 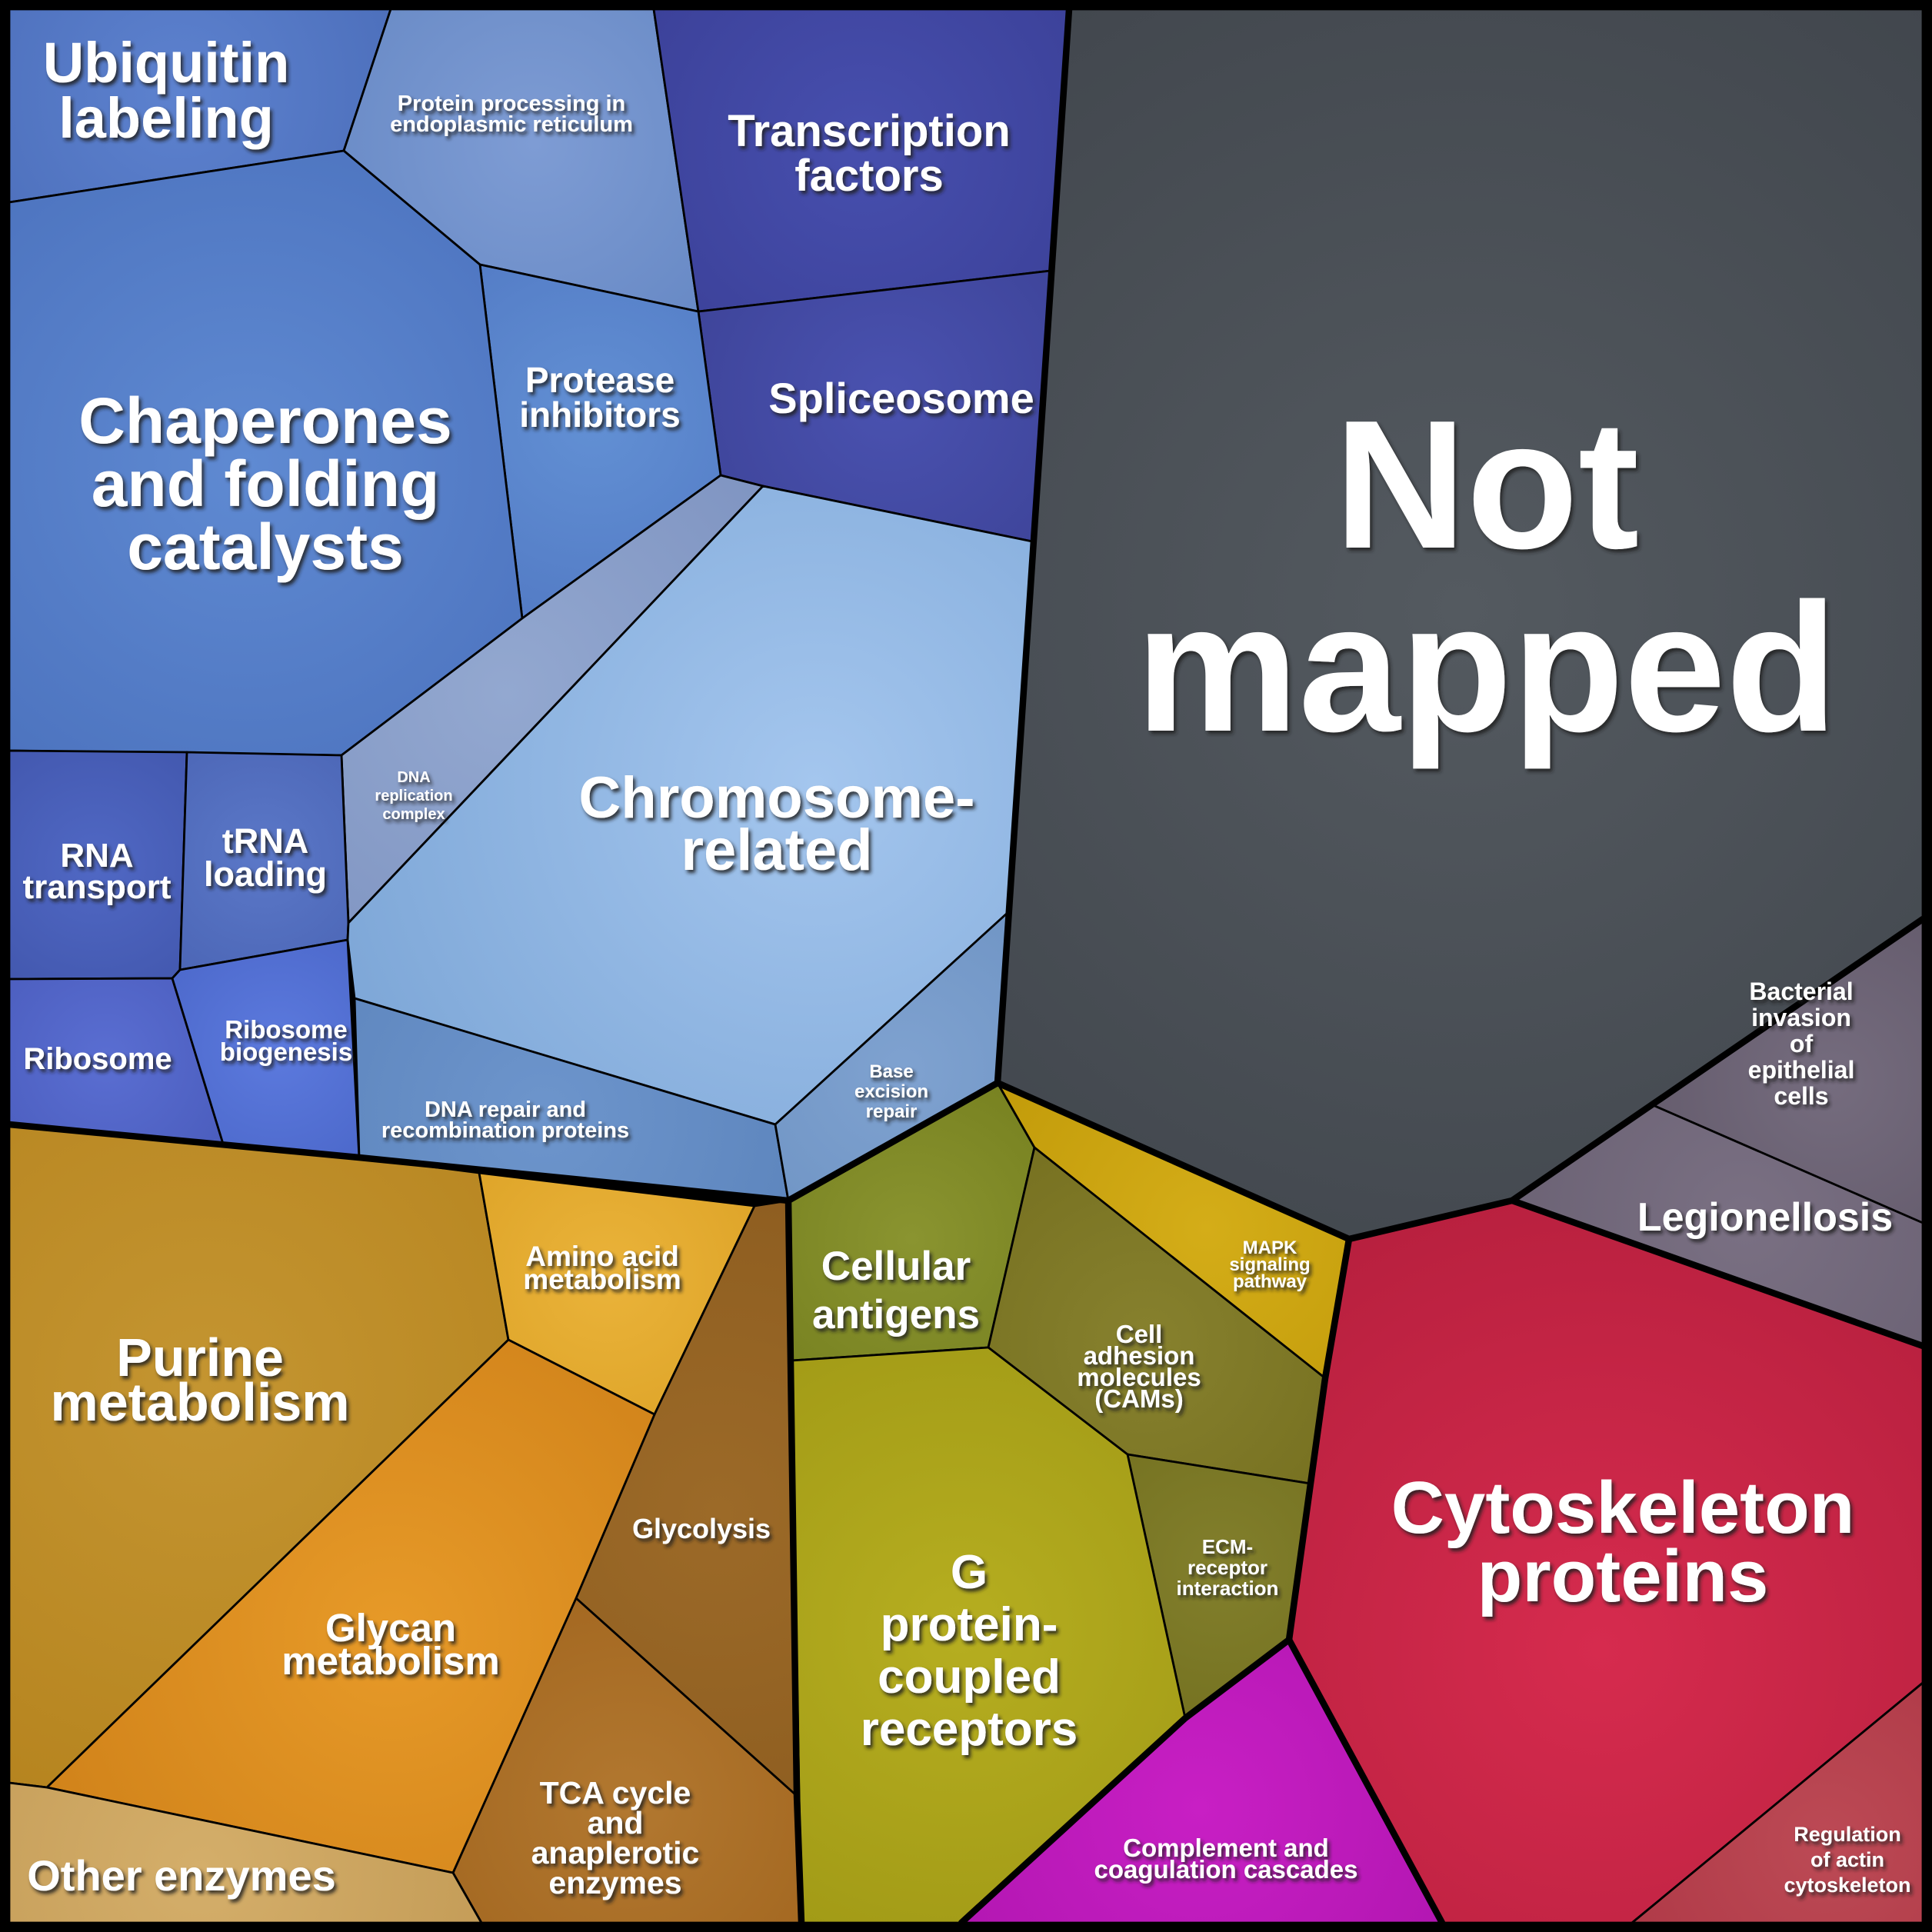 I want to click on svg-text: Glycolysis, so click(x=701, y=1528).